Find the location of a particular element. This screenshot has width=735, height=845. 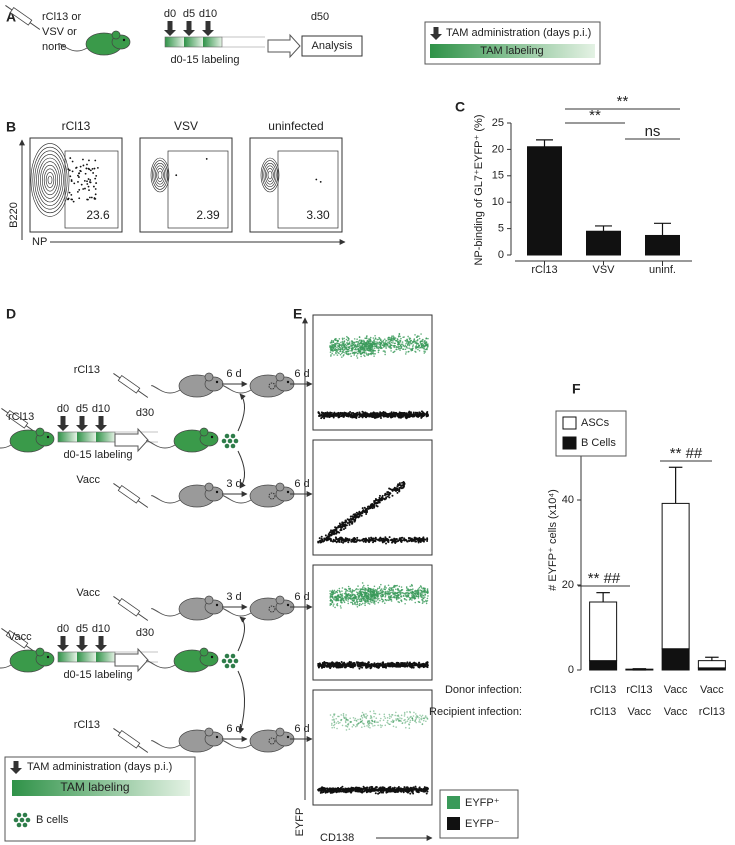

x-tick-label: rCl13 is located at coordinates (603, 690).